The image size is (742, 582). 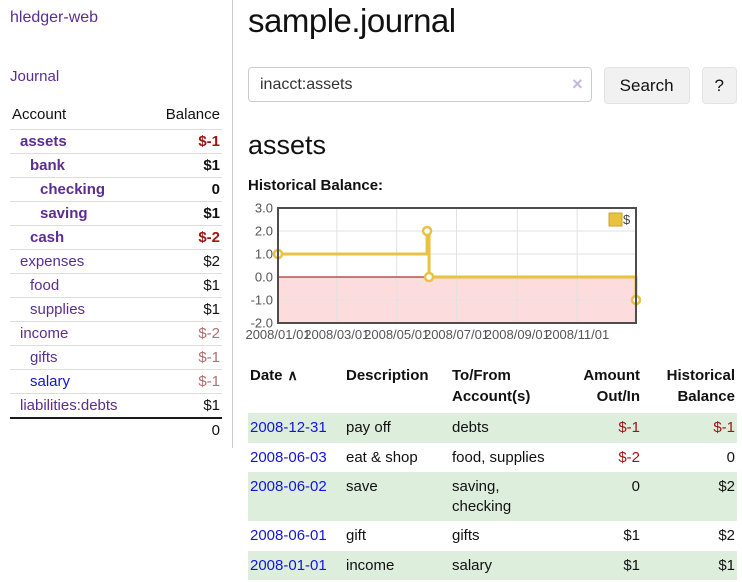 What do you see at coordinates (54, 17) in the screenshot?
I see `app-title-link: hledger-web` at bounding box center [54, 17].